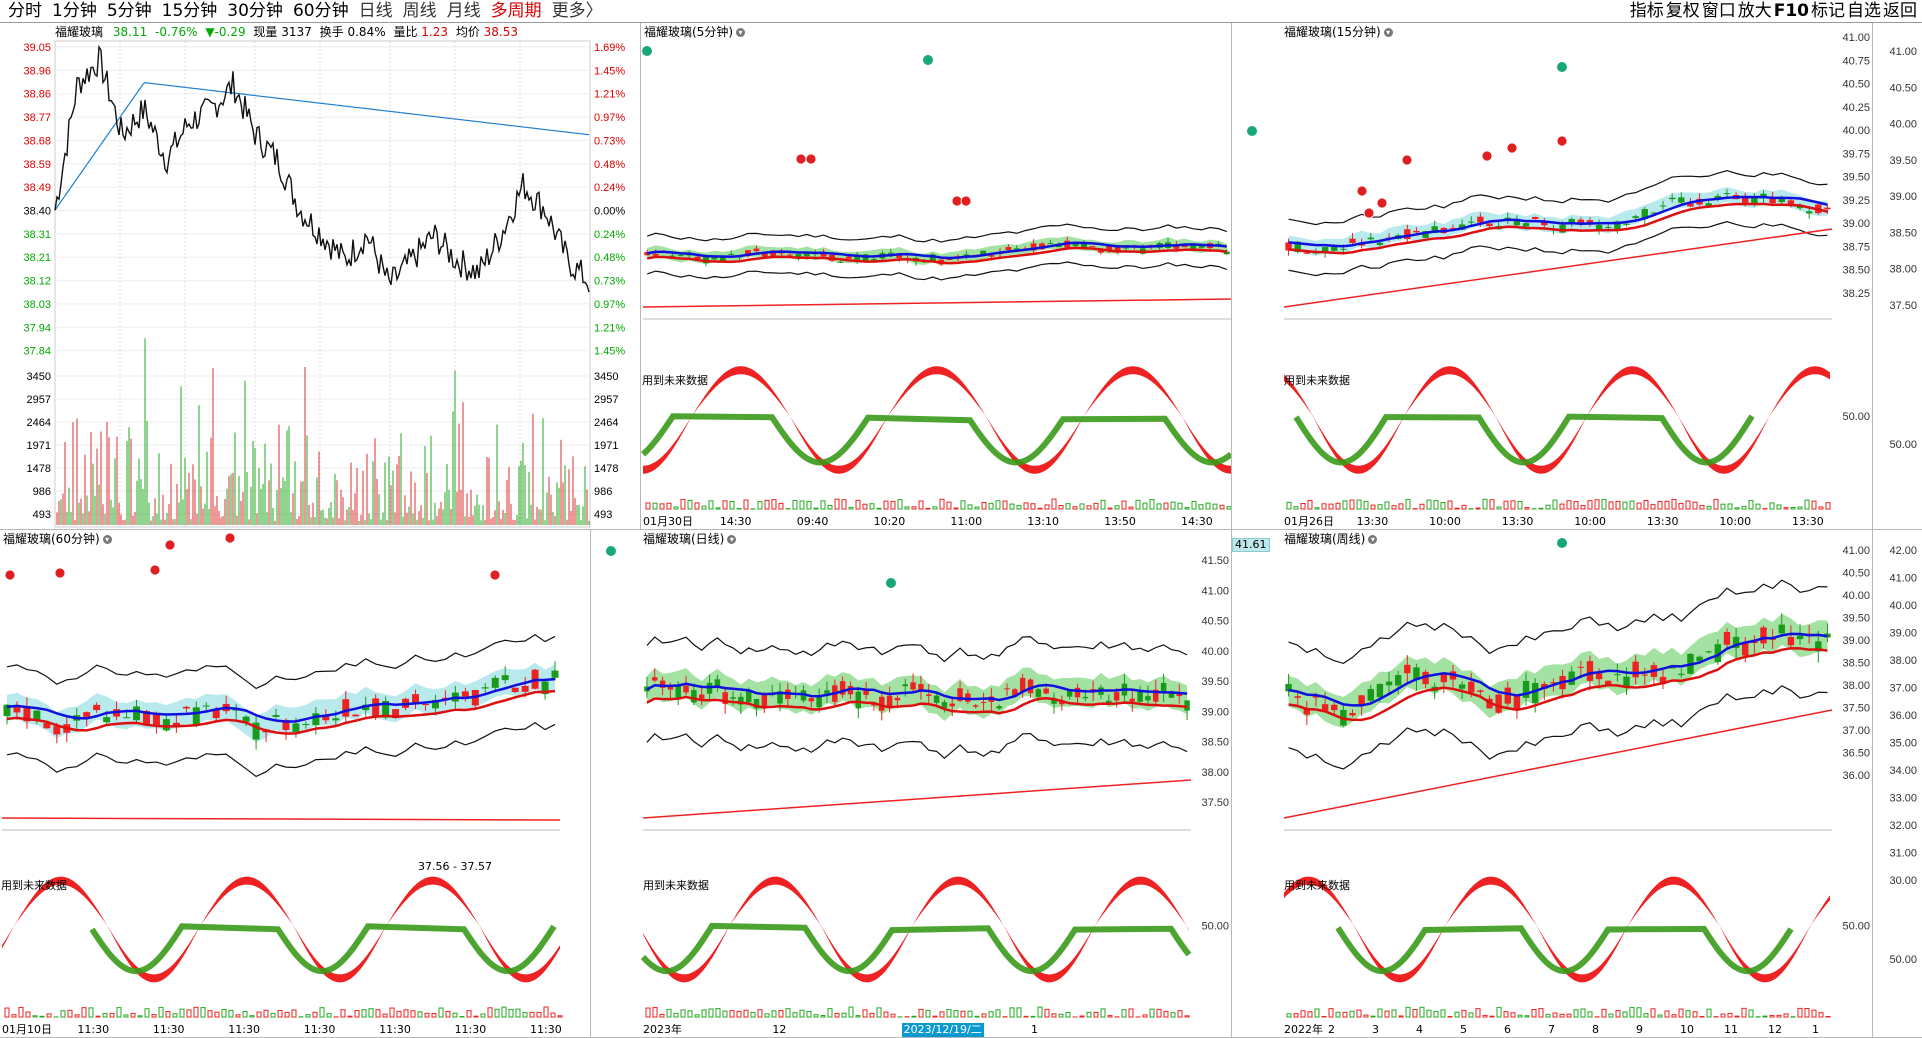 The height and width of the screenshot is (1038, 1922). Describe the element at coordinates (295, 783) in the screenshot. I see `chart-60min` at that location.